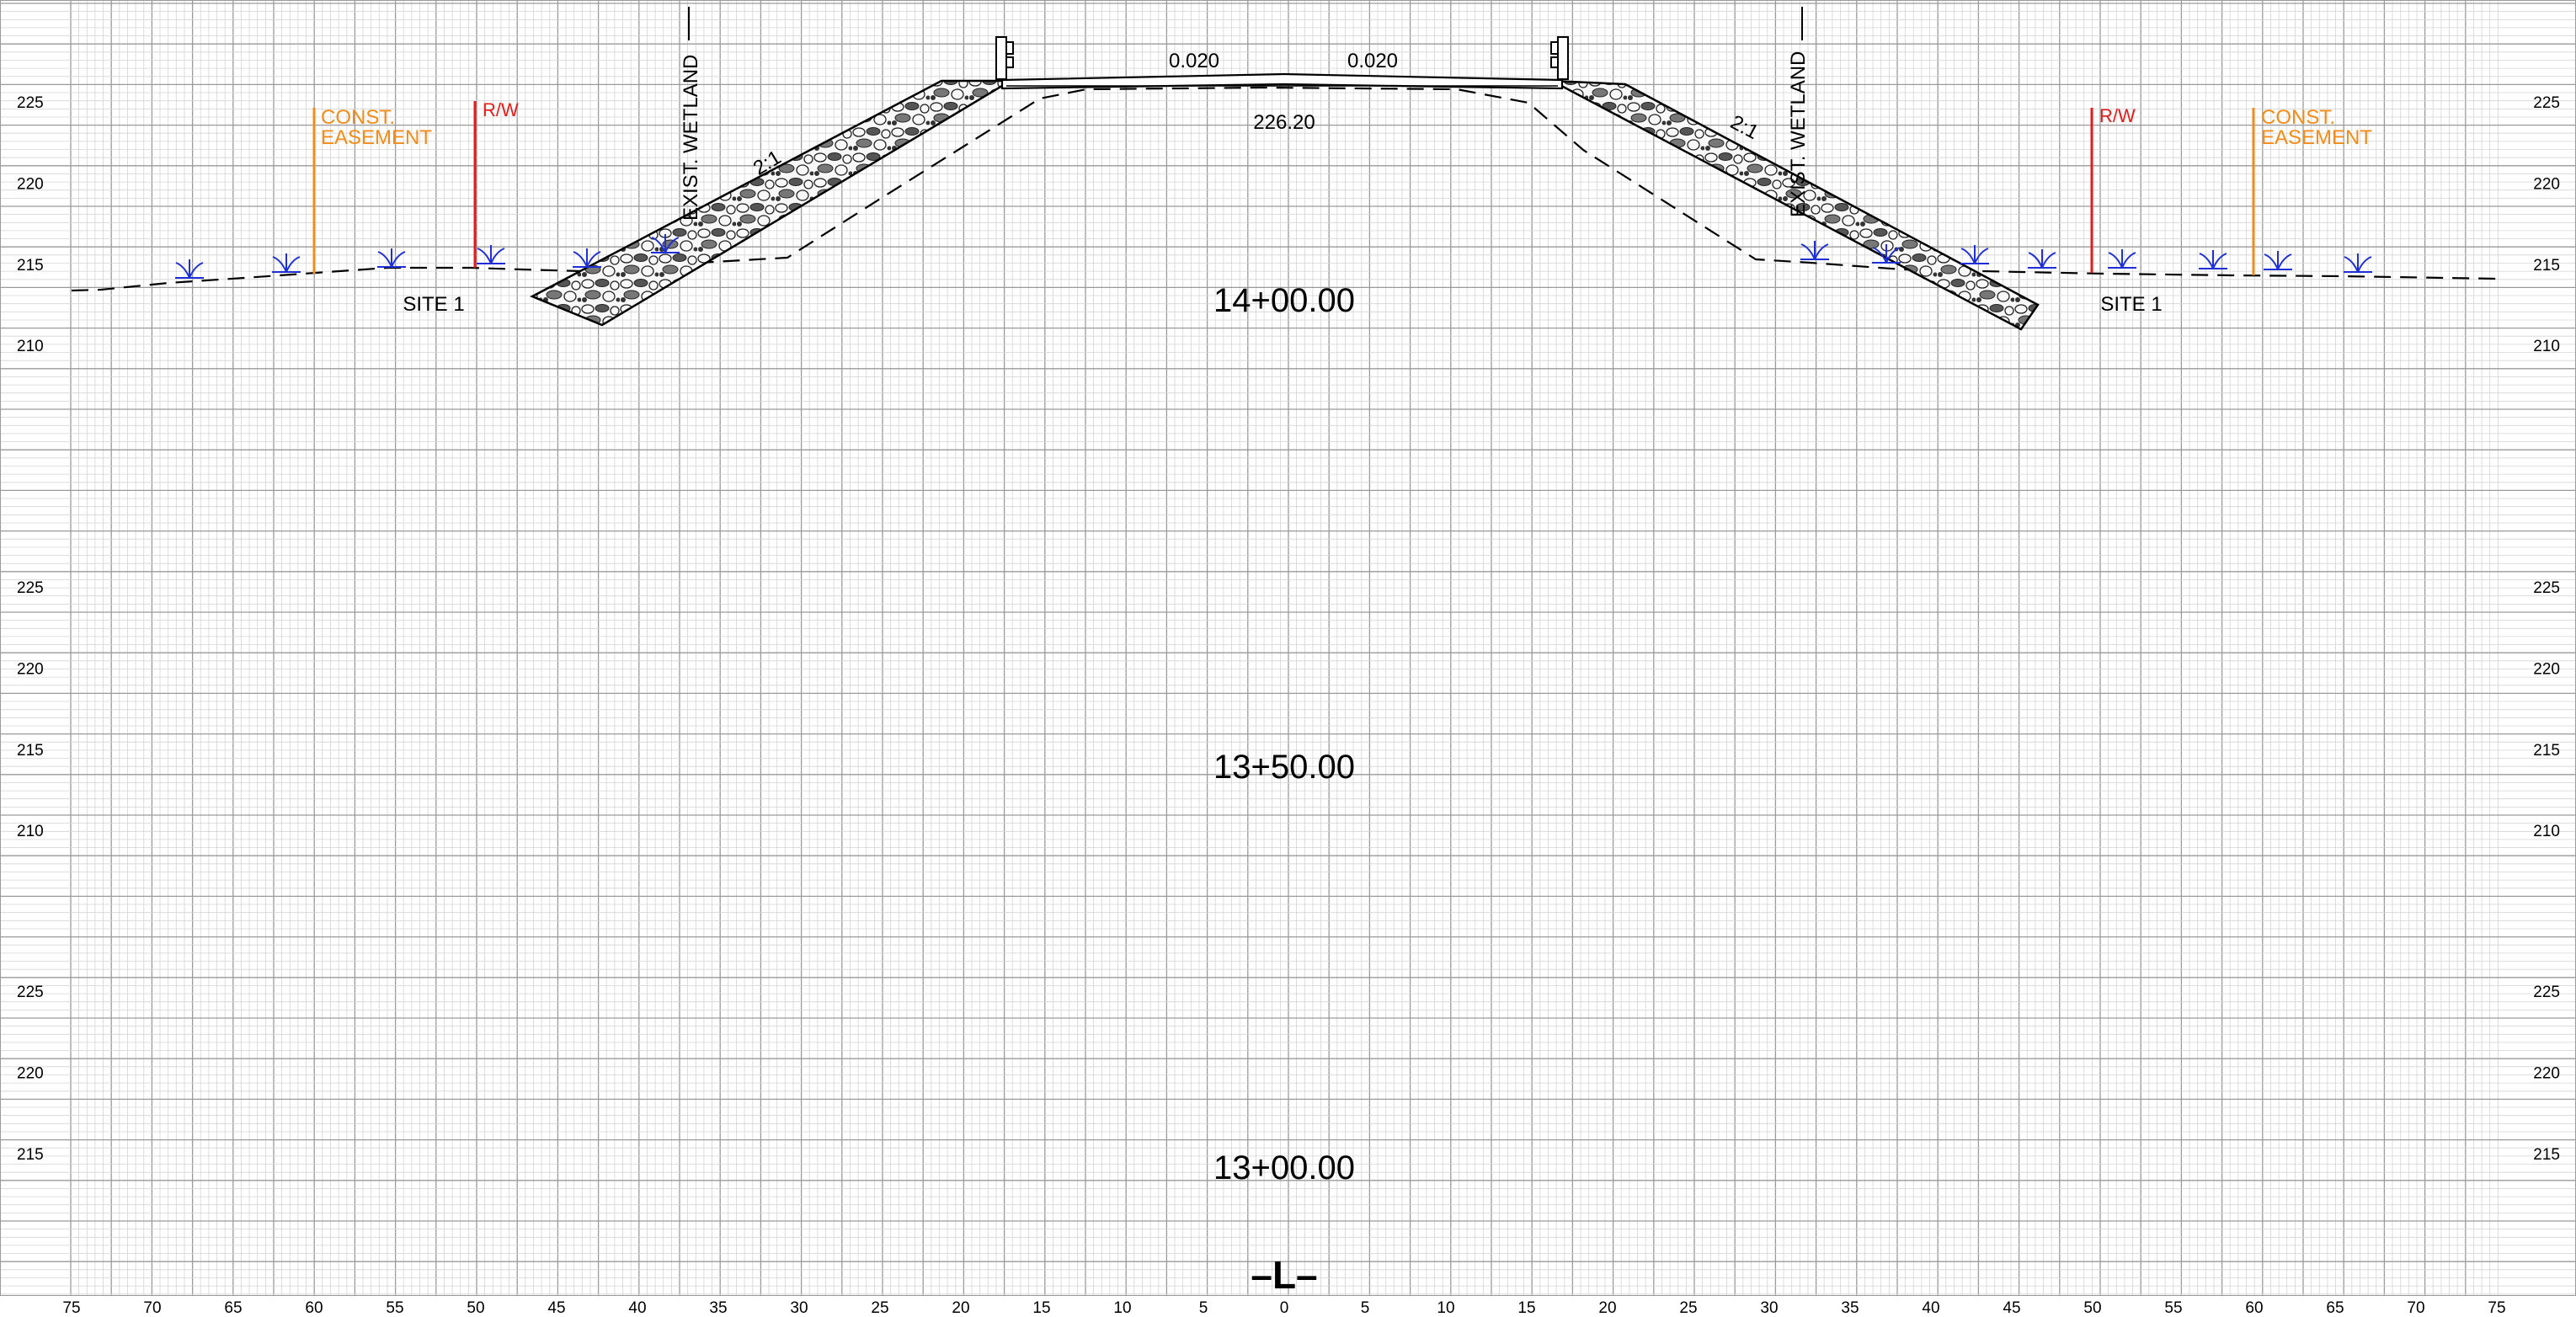 This screenshot has width=2576, height=1317. What do you see at coordinates (1798, 134) in the screenshot?
I see `wetland-label-right: EXIST. WETLAND` at bounding box center [1798, 134].